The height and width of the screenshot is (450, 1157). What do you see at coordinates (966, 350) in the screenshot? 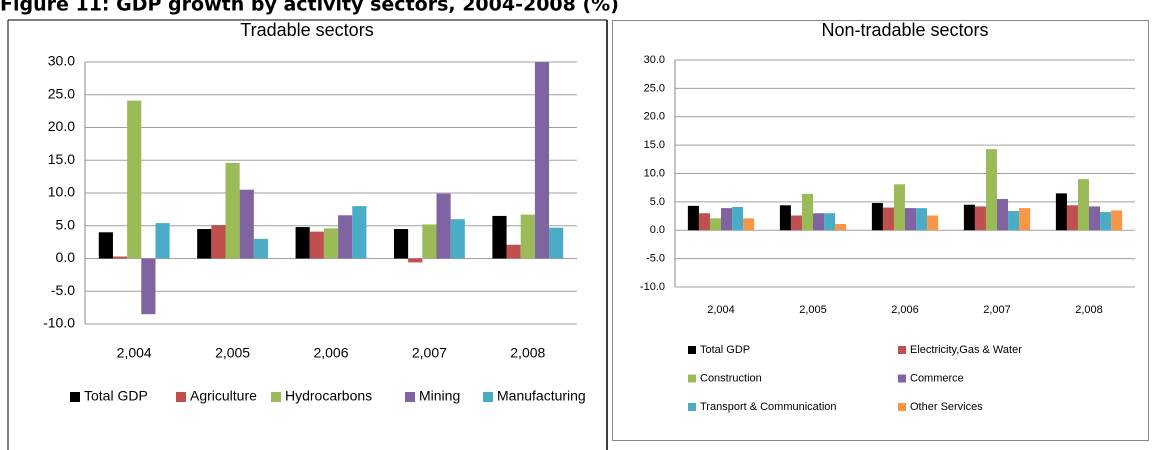
I see `legend-label: Electricity,Gas & Water` at bounding box center [966, 350].